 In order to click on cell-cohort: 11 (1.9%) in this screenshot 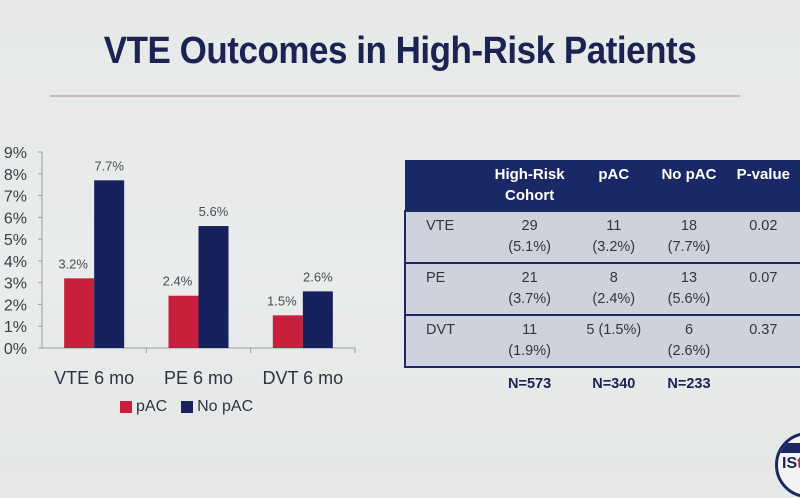, I will do `click(530, 340)`.